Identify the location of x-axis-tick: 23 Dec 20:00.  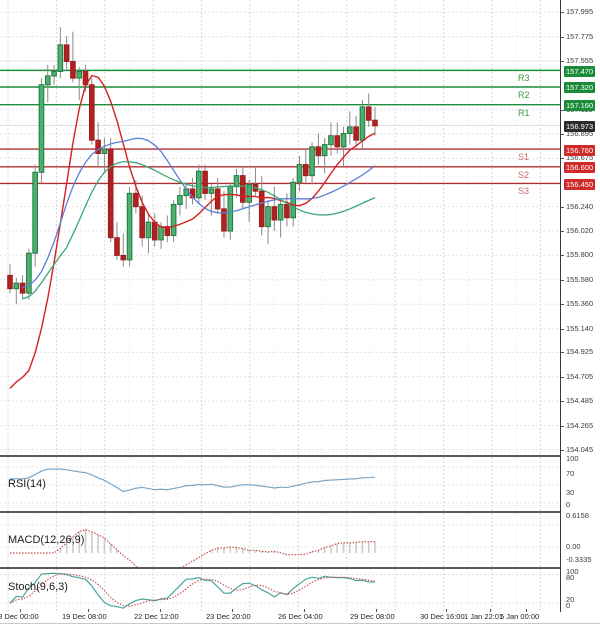
(228, 616).